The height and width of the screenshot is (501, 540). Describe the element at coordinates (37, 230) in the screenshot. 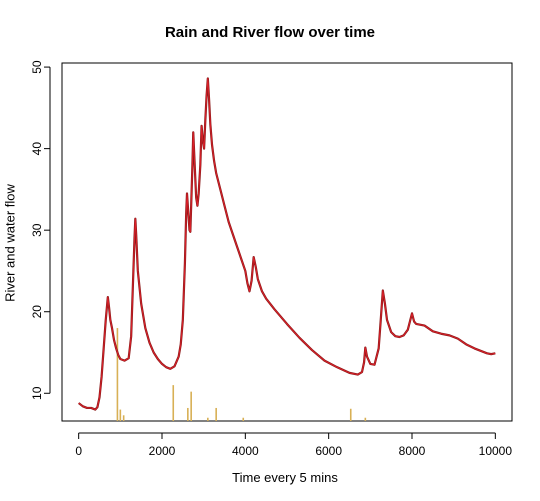

I see `y-tick-label: 30` at that location.